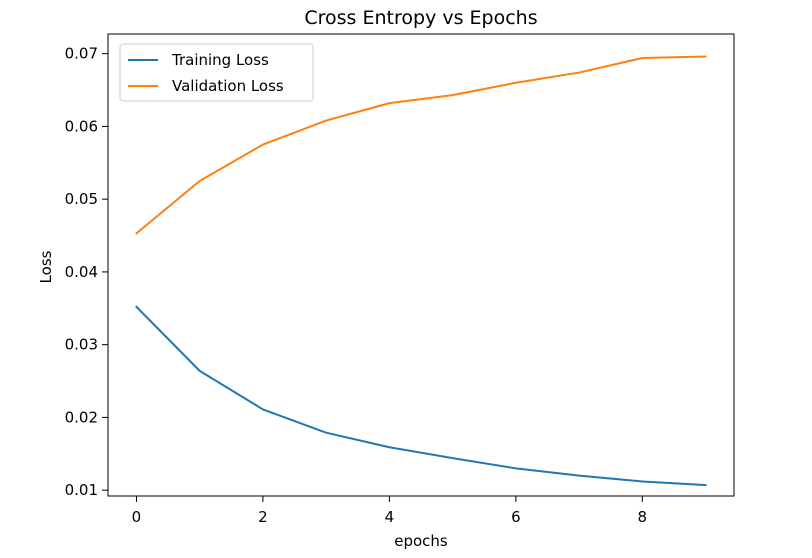 This screenshot has height=558, width=812. Describe the element at coordinates (81, 54) in the screenshot. I see `y-tick-label: 0.07` at that location.